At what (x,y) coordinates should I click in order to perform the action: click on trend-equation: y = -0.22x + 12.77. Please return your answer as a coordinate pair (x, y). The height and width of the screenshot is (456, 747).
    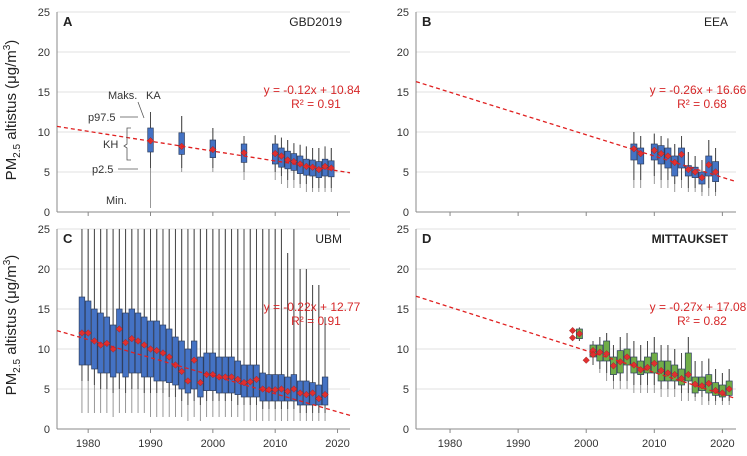
    Looking at the image, I should click on (312, 307).